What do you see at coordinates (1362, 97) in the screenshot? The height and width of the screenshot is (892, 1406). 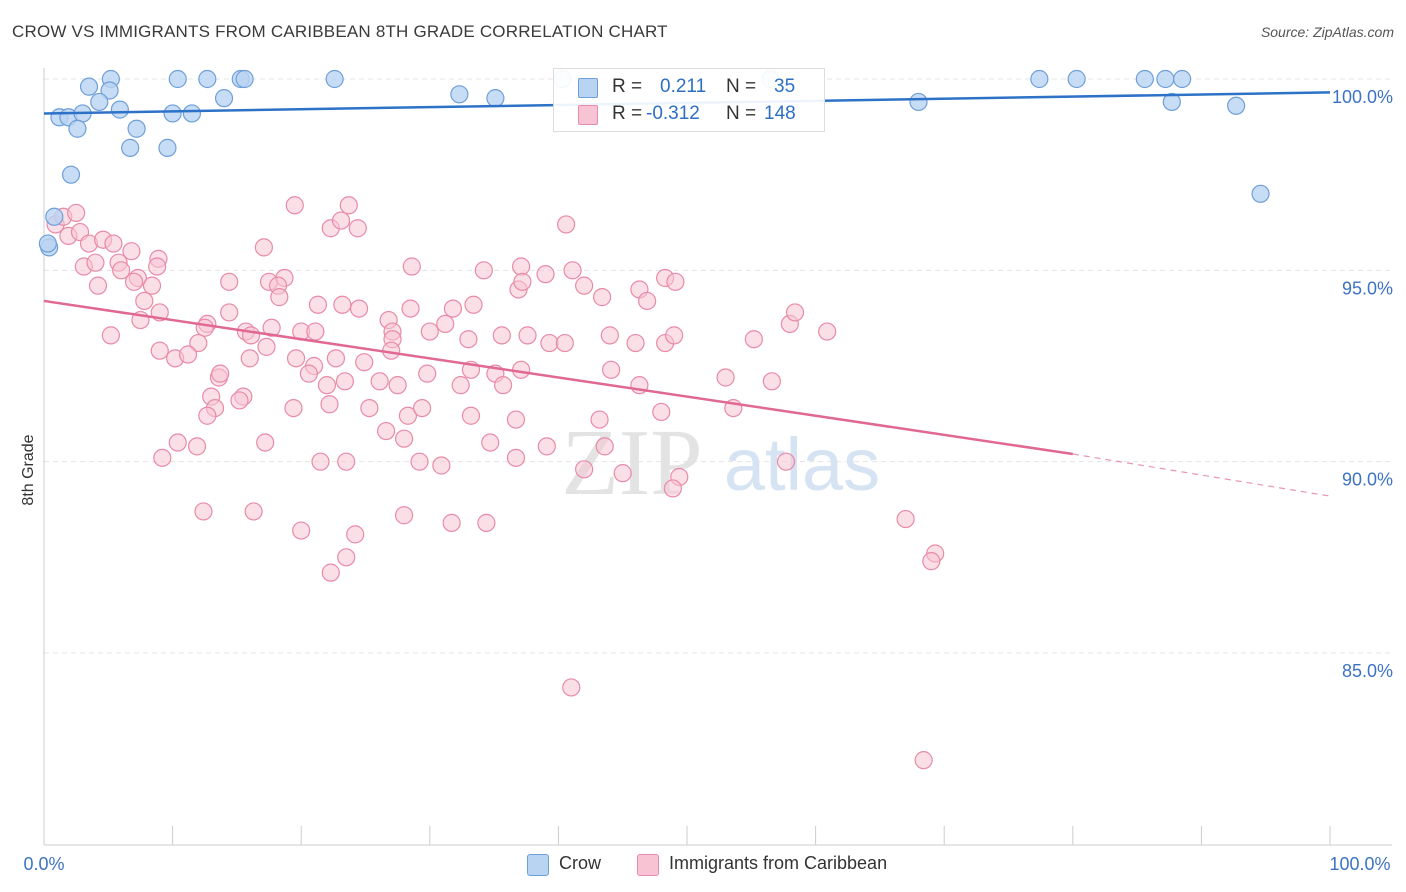 I see `y-tick-label-0: 100.0%` at bounding box center [1362, 97].